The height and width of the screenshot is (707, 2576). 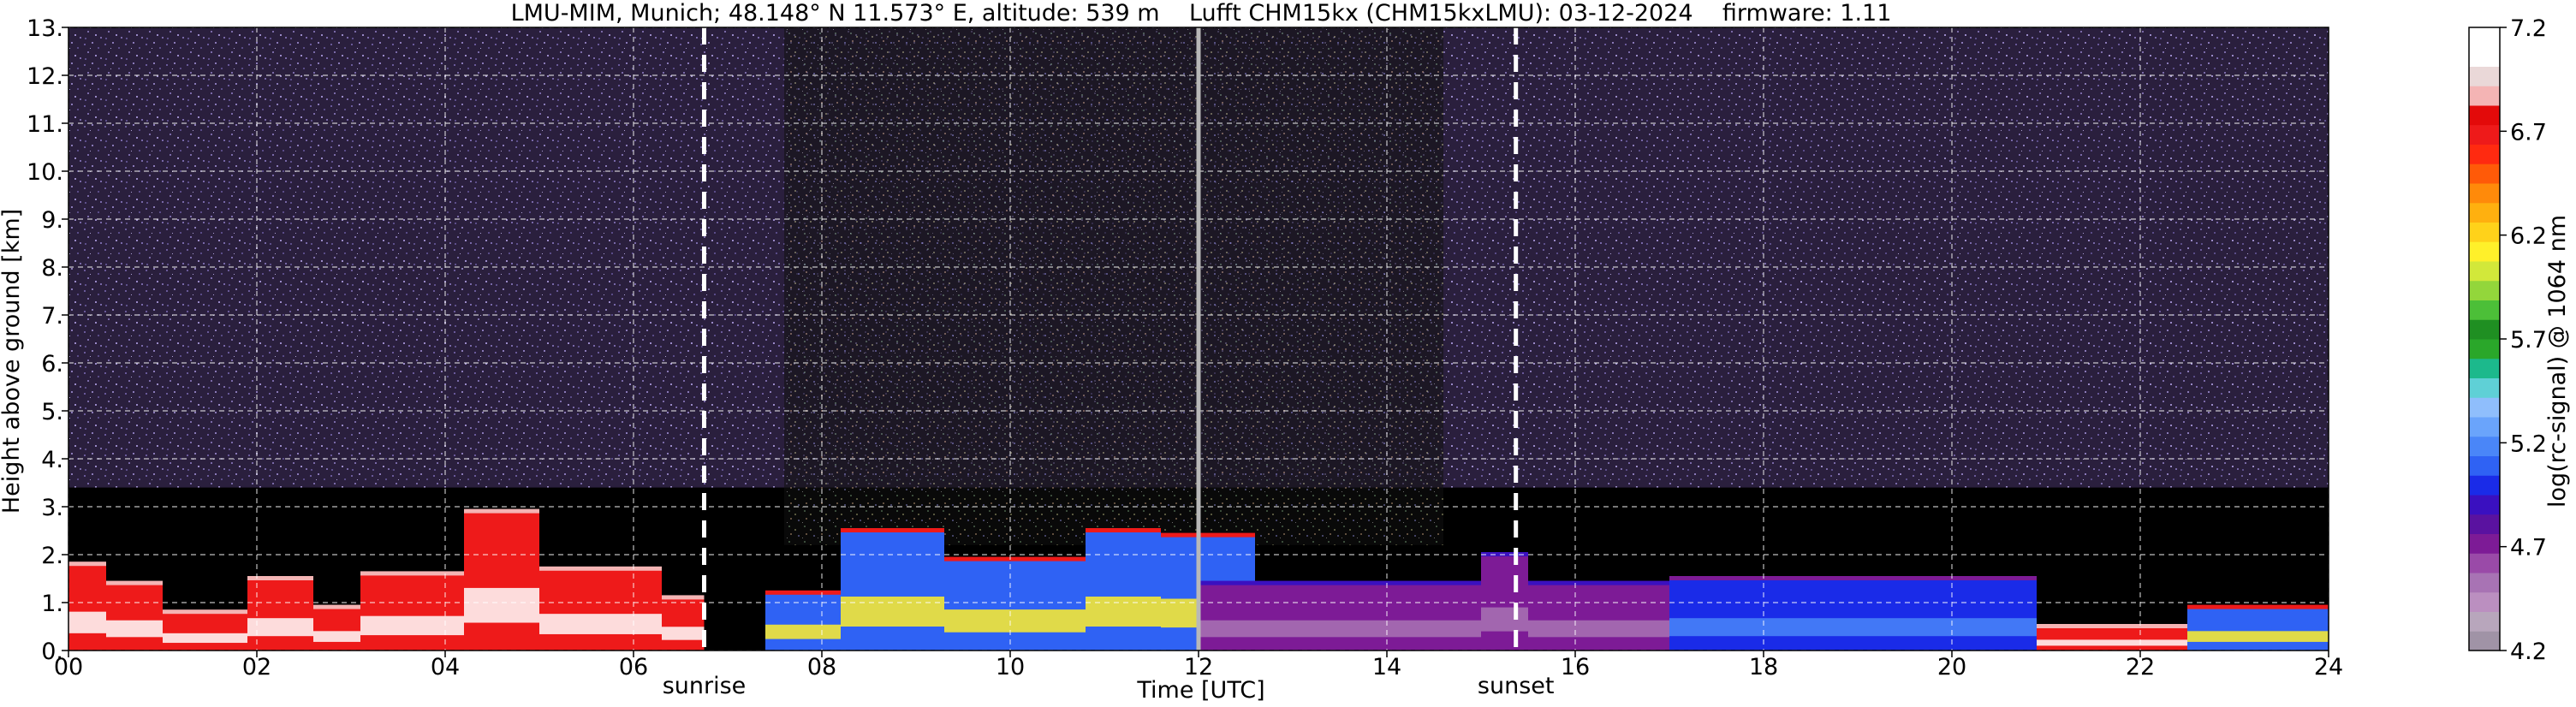 What do you see at coordinates (52, 508) in the screenshot?
I see `y-tick-label: 3.` at bounding box center [52, 508].